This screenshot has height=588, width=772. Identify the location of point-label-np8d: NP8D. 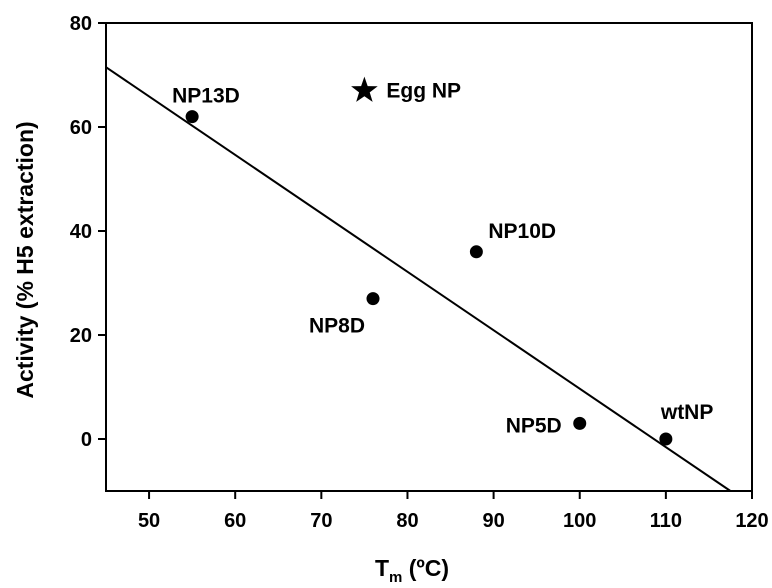
(337, 326).